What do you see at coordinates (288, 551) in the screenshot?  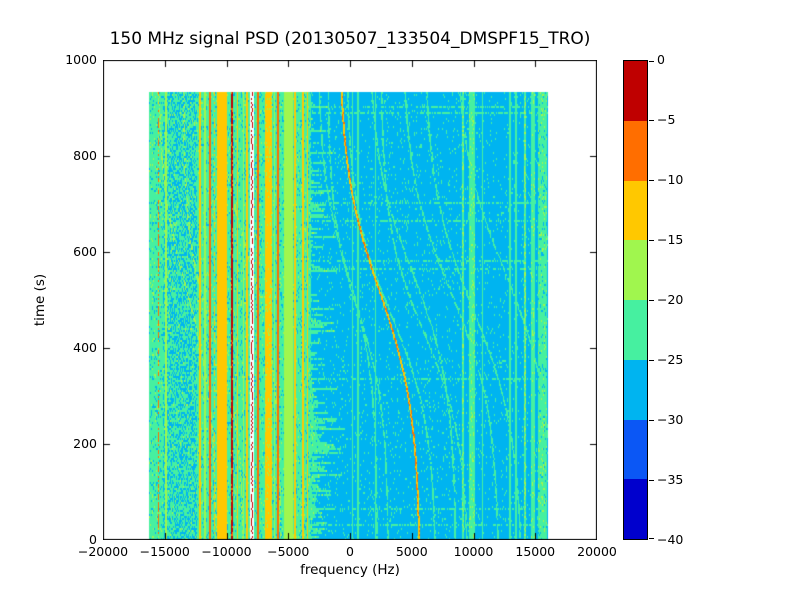 I see `x-tick-label: −5000` at bounding box center [288, 551].